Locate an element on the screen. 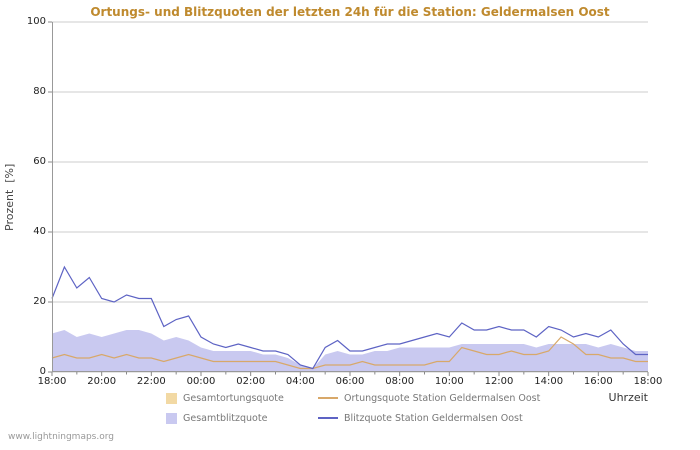 The image size is (700, 450). x-tick-label: 08:00 is located at coordinates (400, 381).